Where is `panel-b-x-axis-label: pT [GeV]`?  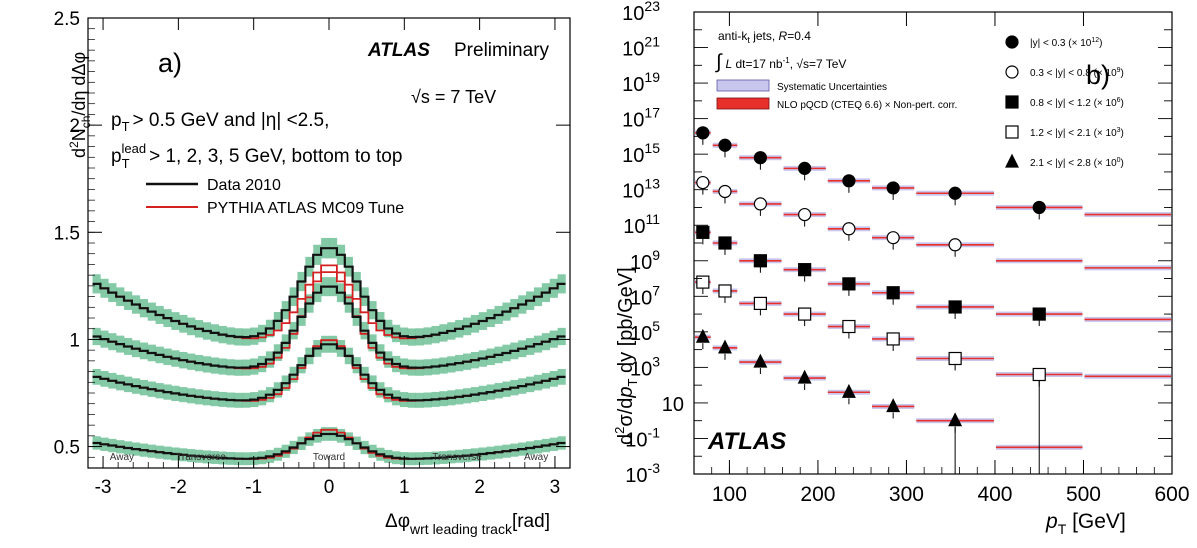 panel-b-x-axis-label: pT [GeV] is located at coordinates (1085, 523).